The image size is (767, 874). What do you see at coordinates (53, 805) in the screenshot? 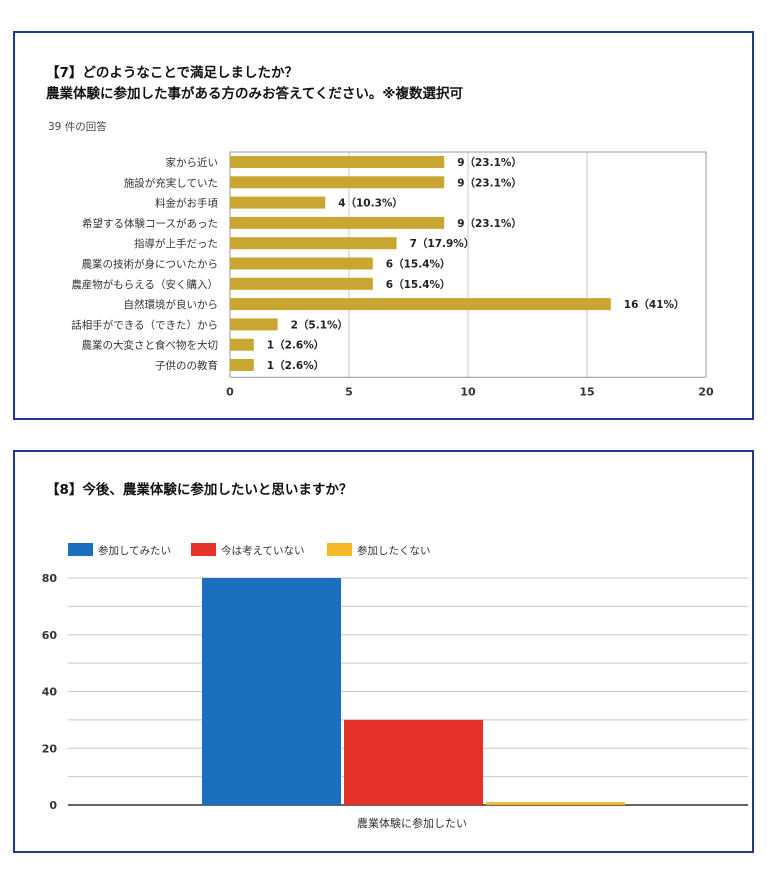
I see `y-tick-label: 0` at bounding box center [53, 805].